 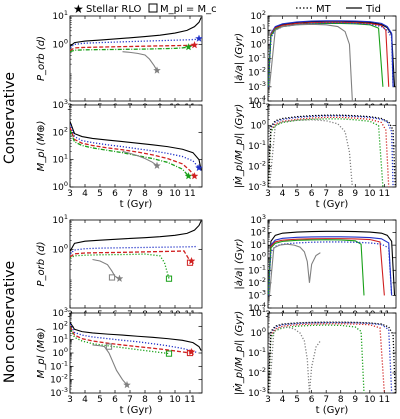 I want to click on x-tick-label: 11, so click(x=189, y=194).